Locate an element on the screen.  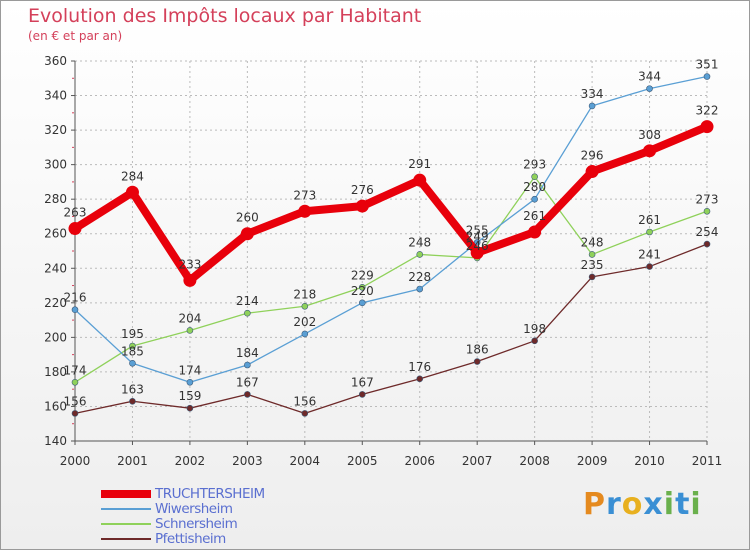
point-truchtersheim-2002 is located at coordinates (190, 280).